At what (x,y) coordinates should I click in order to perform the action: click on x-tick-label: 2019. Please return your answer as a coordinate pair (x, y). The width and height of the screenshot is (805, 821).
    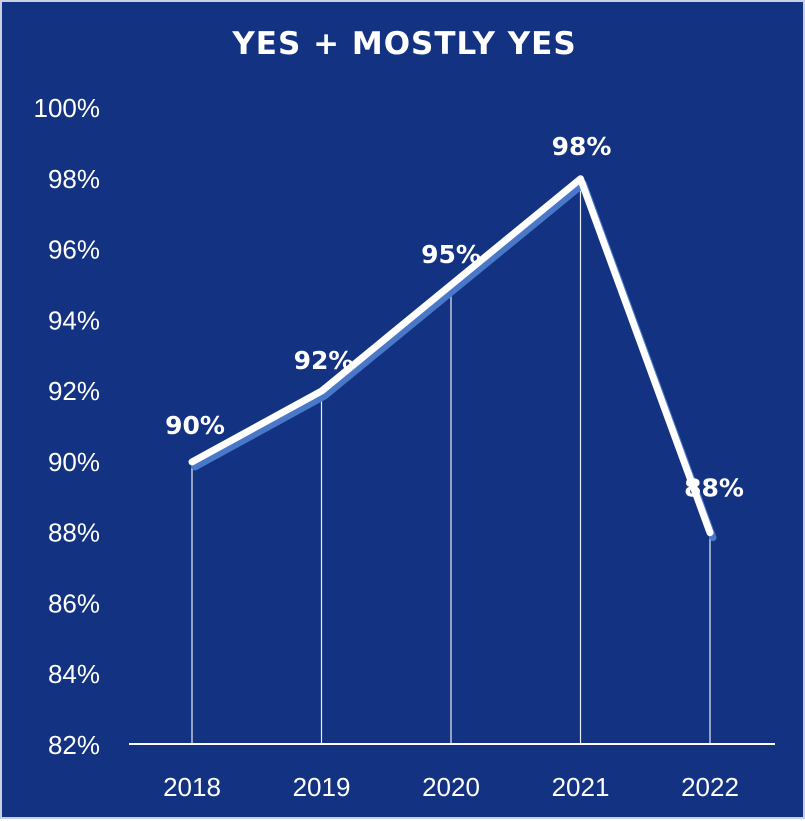
    Looking at the image, I should click on (322, 787).